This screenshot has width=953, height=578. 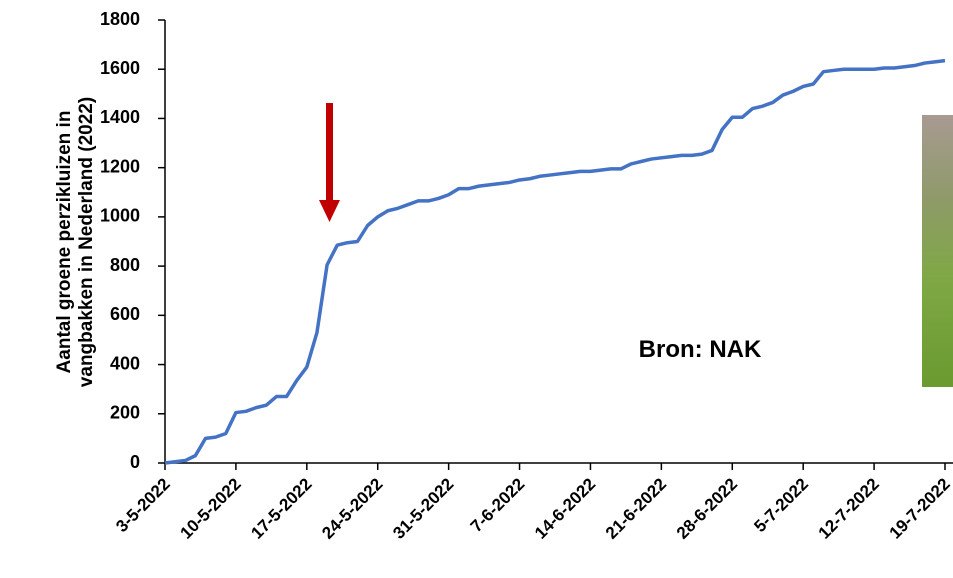 What do you see at coordinates (143, 505) in the screenshot?
I see `x-tick-label: 3-5-2022` at bounding box center [143, 505].